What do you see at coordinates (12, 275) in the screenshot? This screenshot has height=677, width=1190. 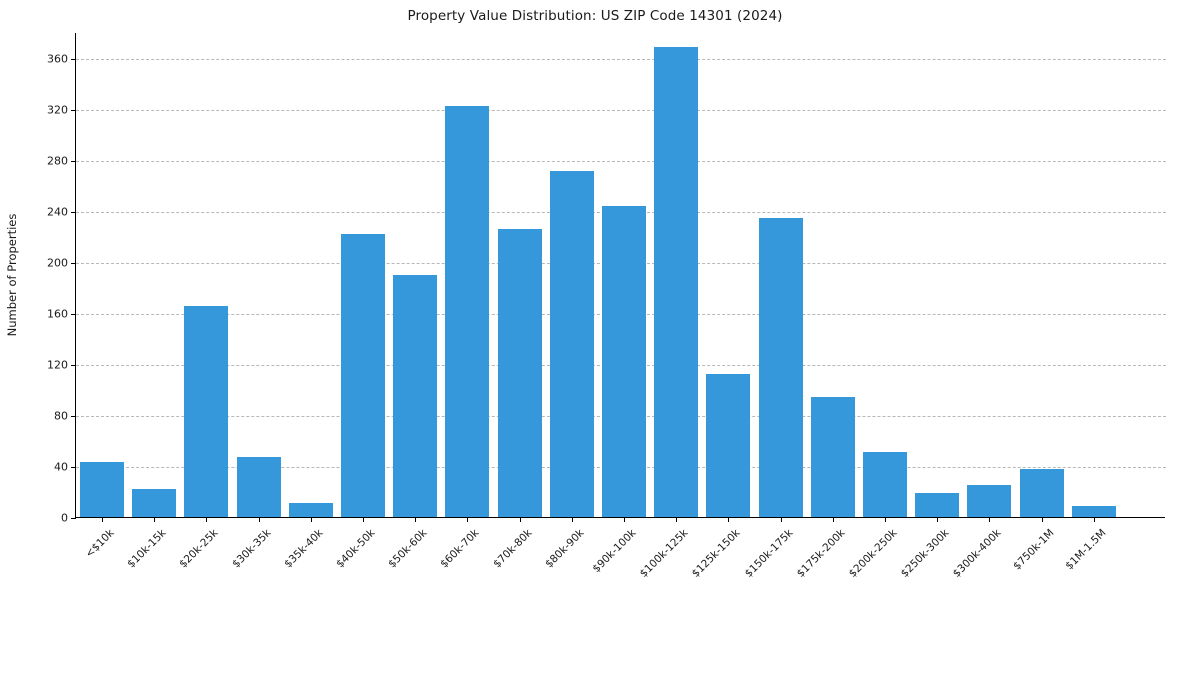 I see `y-axis-label: Number of Properties` at bounding box center [12, 275].